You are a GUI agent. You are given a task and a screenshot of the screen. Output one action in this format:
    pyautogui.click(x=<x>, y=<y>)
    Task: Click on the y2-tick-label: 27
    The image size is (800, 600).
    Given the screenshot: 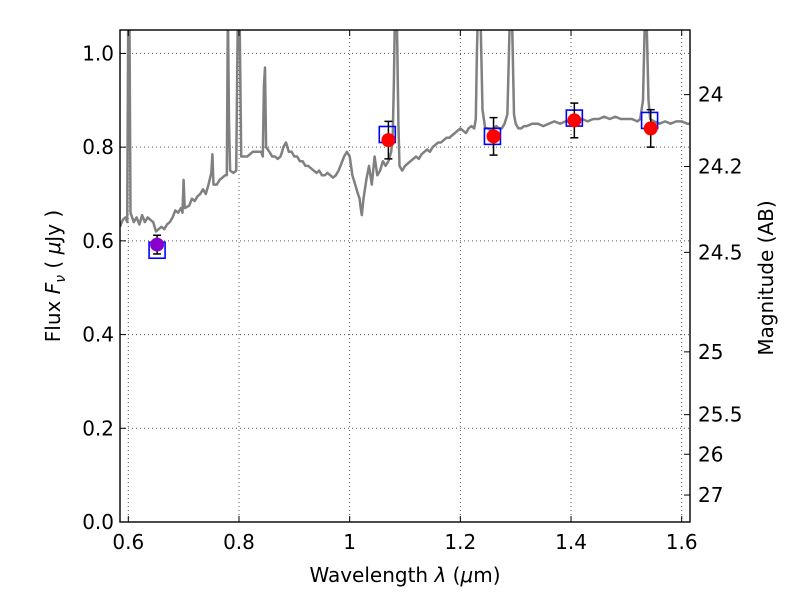 What is the action you would take?
    pyautogui.click(x=710, y=495)
    